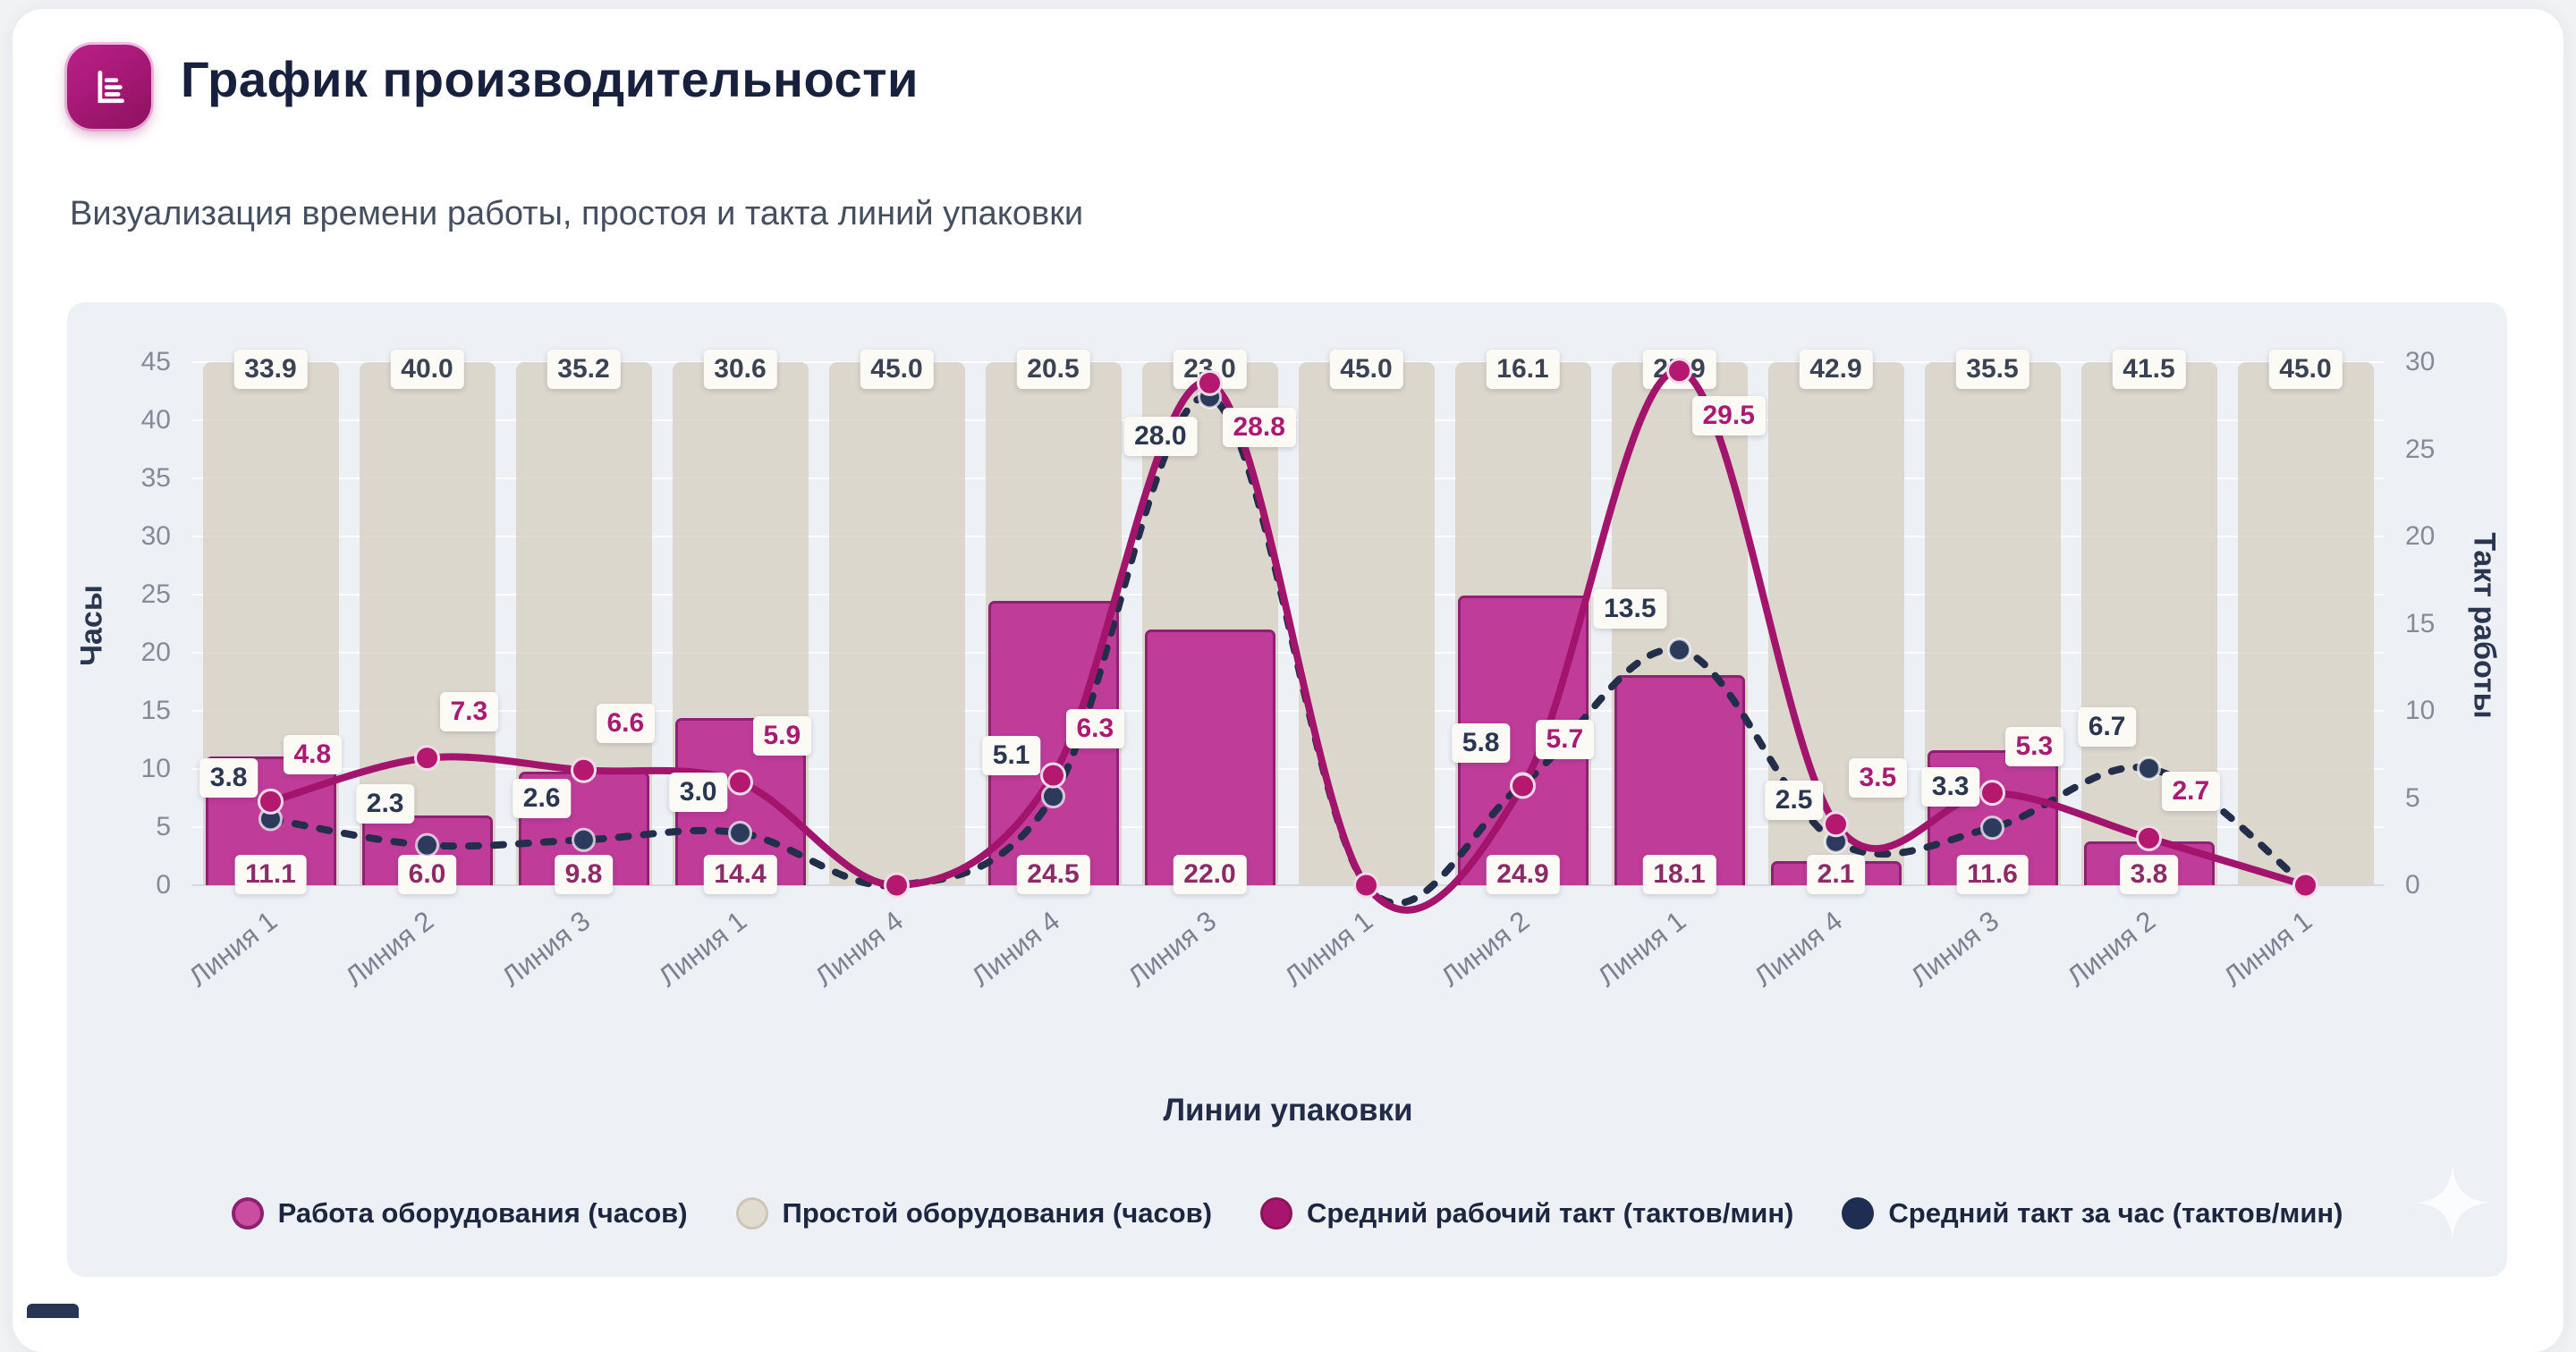 Image resolution: width=2576 pixels, height=1352 pixels. I want to click on hourly-takt-value-label: 2.5, so click(1794, 801).